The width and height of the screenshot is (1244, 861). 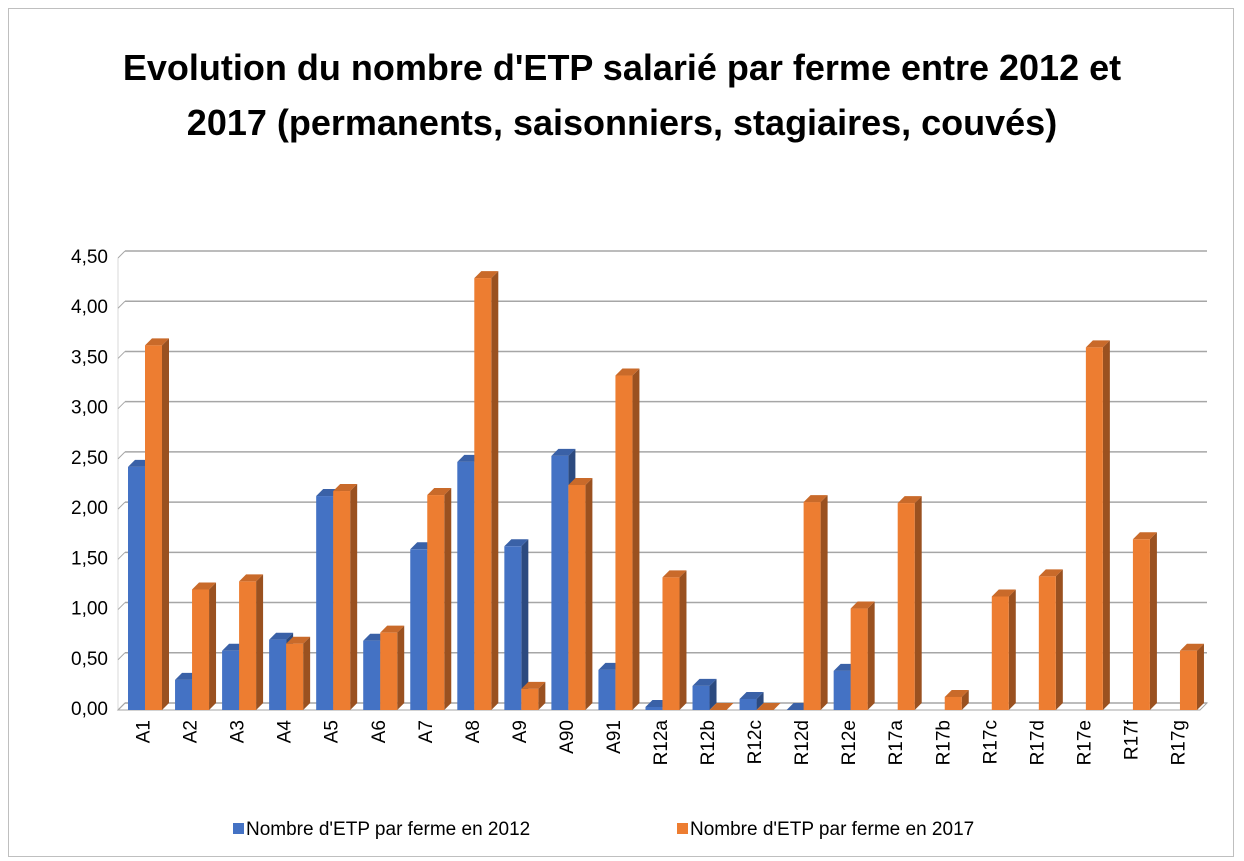 What do you see at coordinates (567, 737) in the screenshot?
I see `x-tick-label: A90` at bounding box center [567, 737].